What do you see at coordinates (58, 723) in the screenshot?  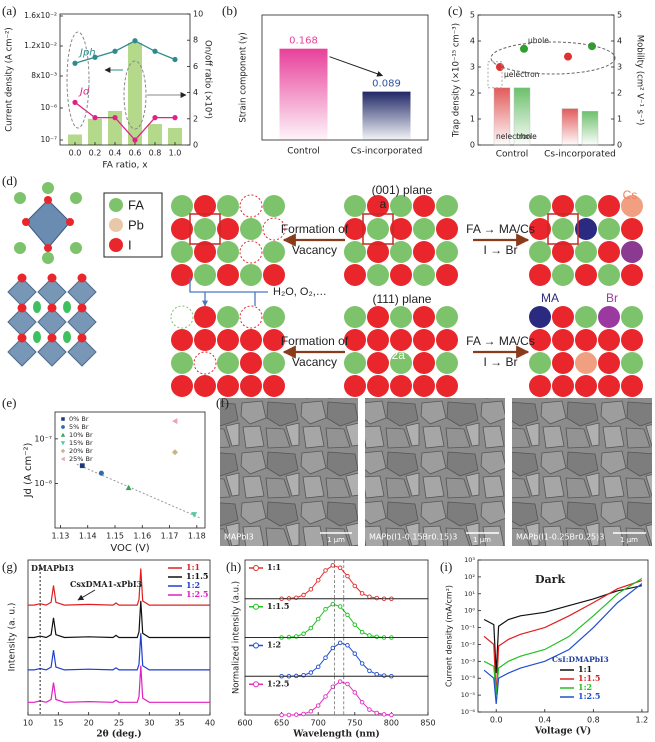 I see `x-tick-label: 15` at bounding box center [58, 723].